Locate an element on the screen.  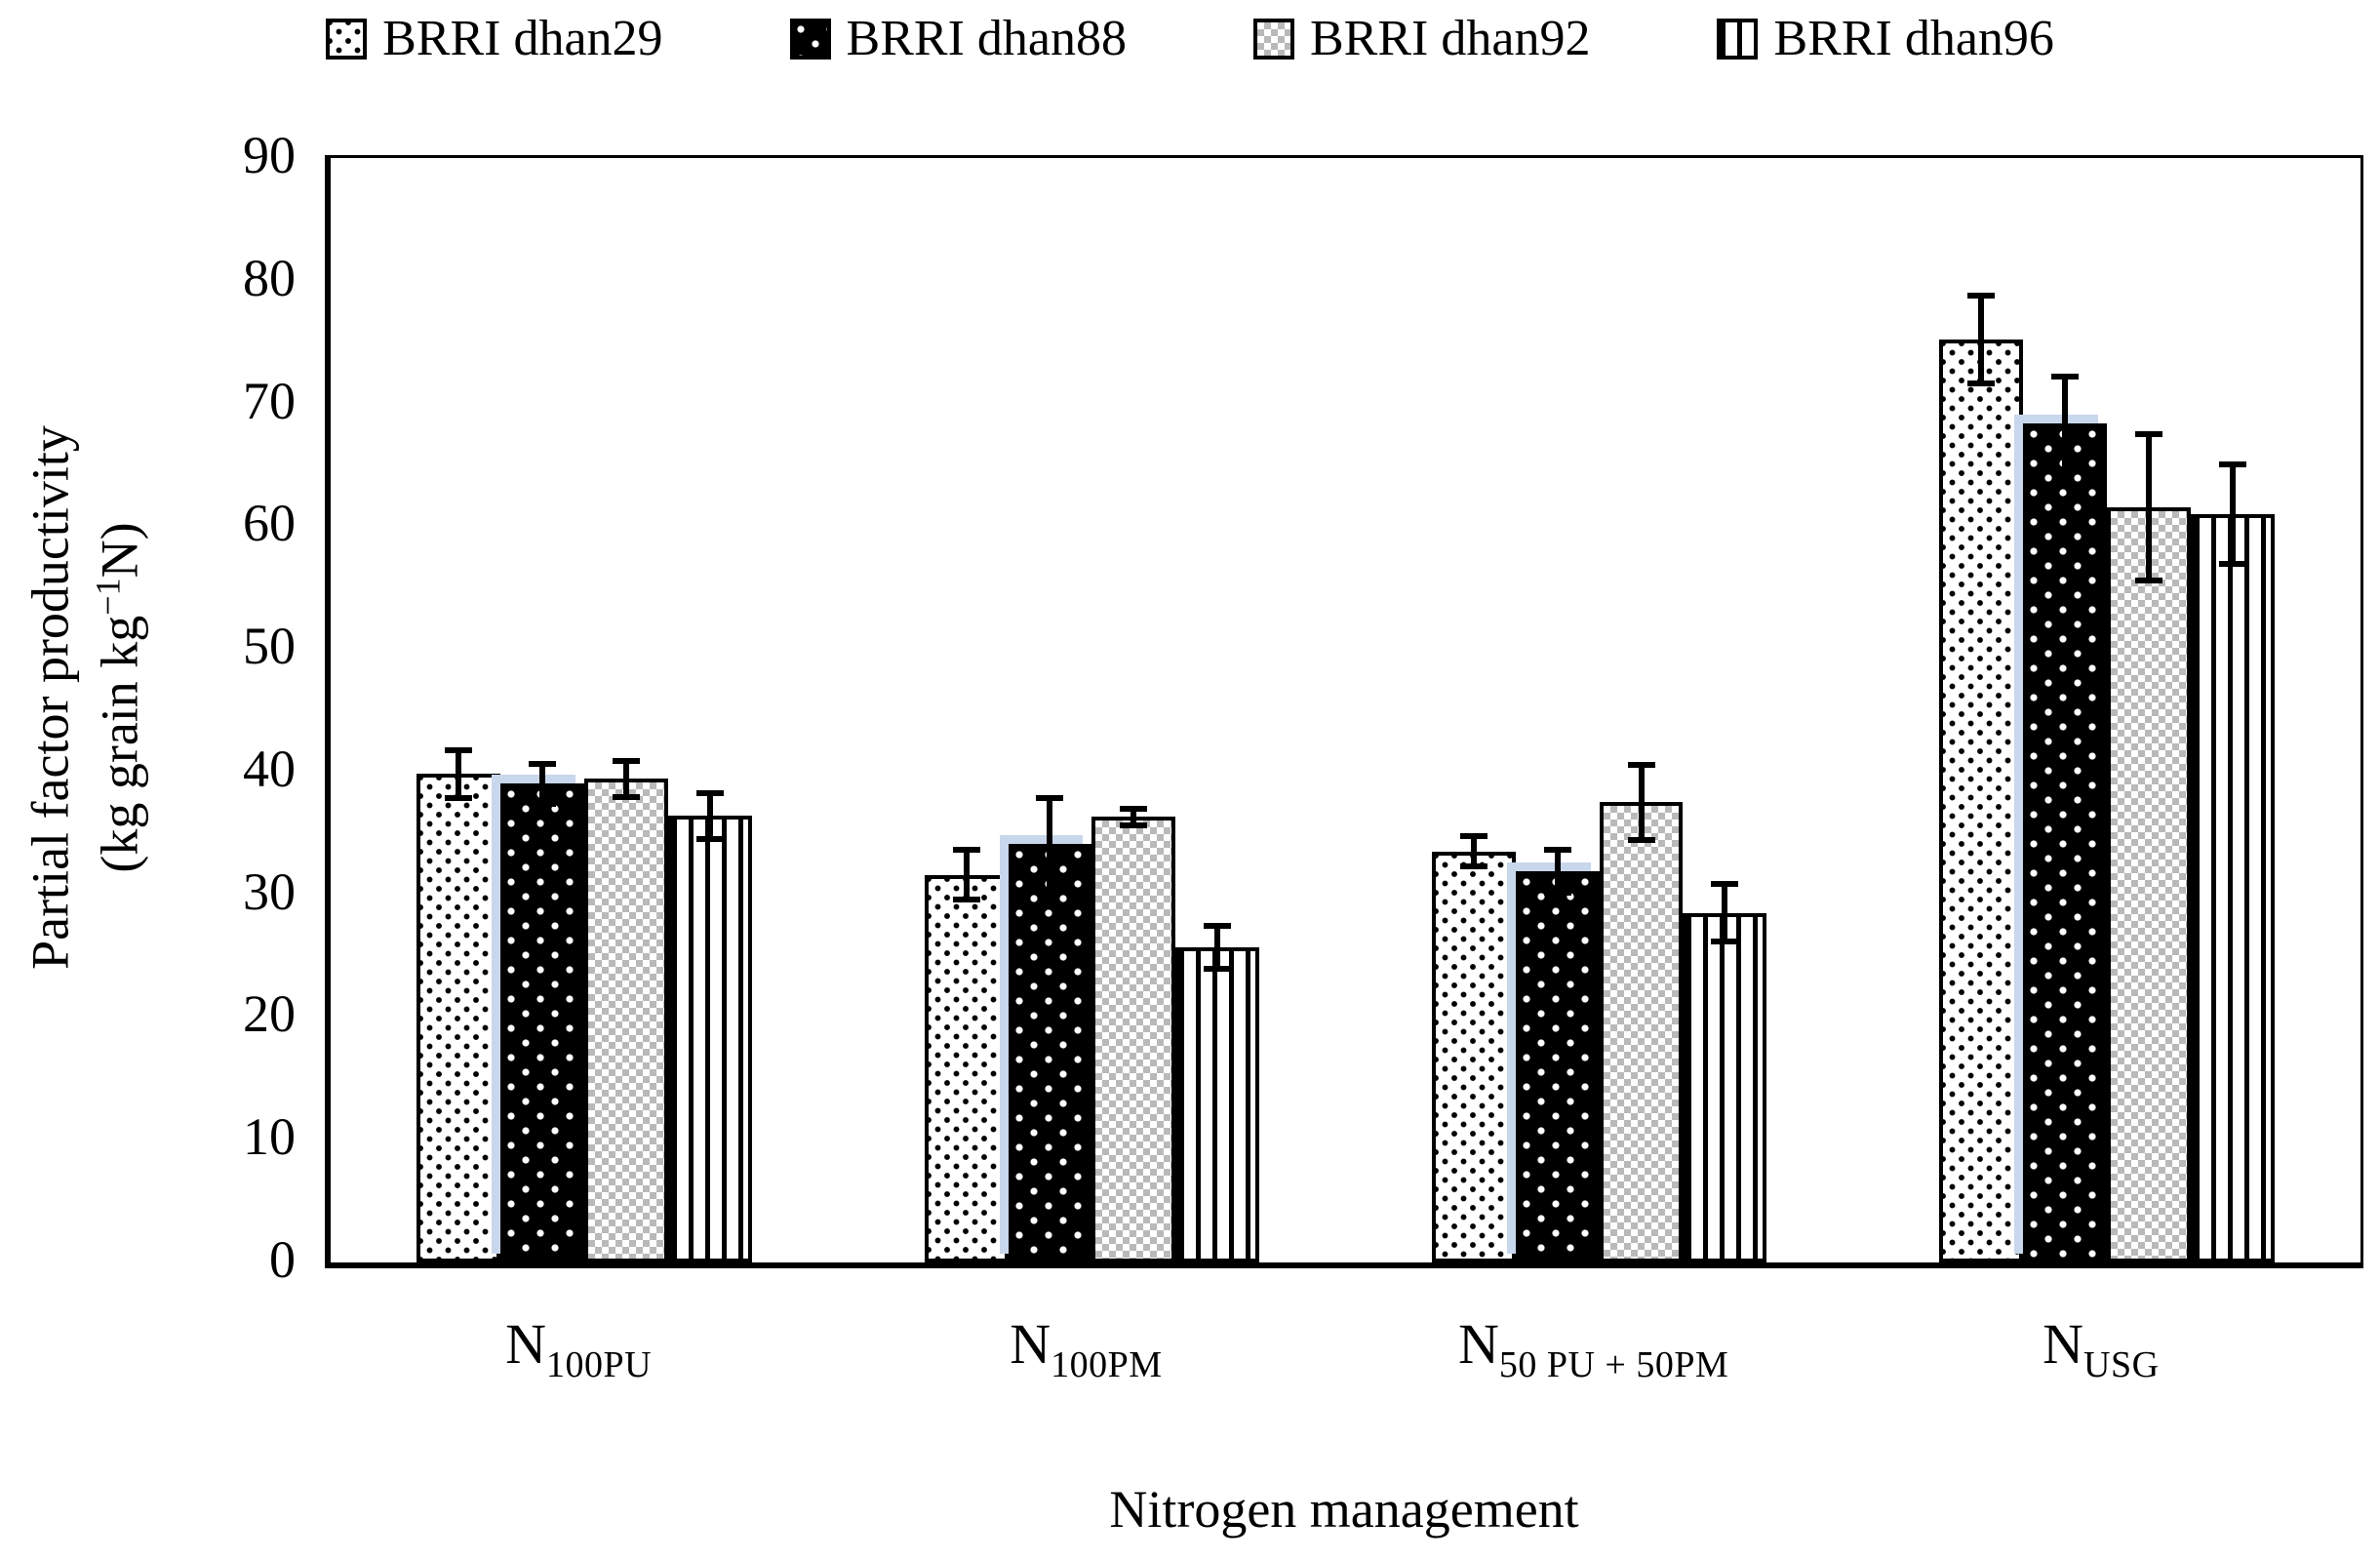
legend-item: BRRI dhan92 is located at coordinates (1421, 39).